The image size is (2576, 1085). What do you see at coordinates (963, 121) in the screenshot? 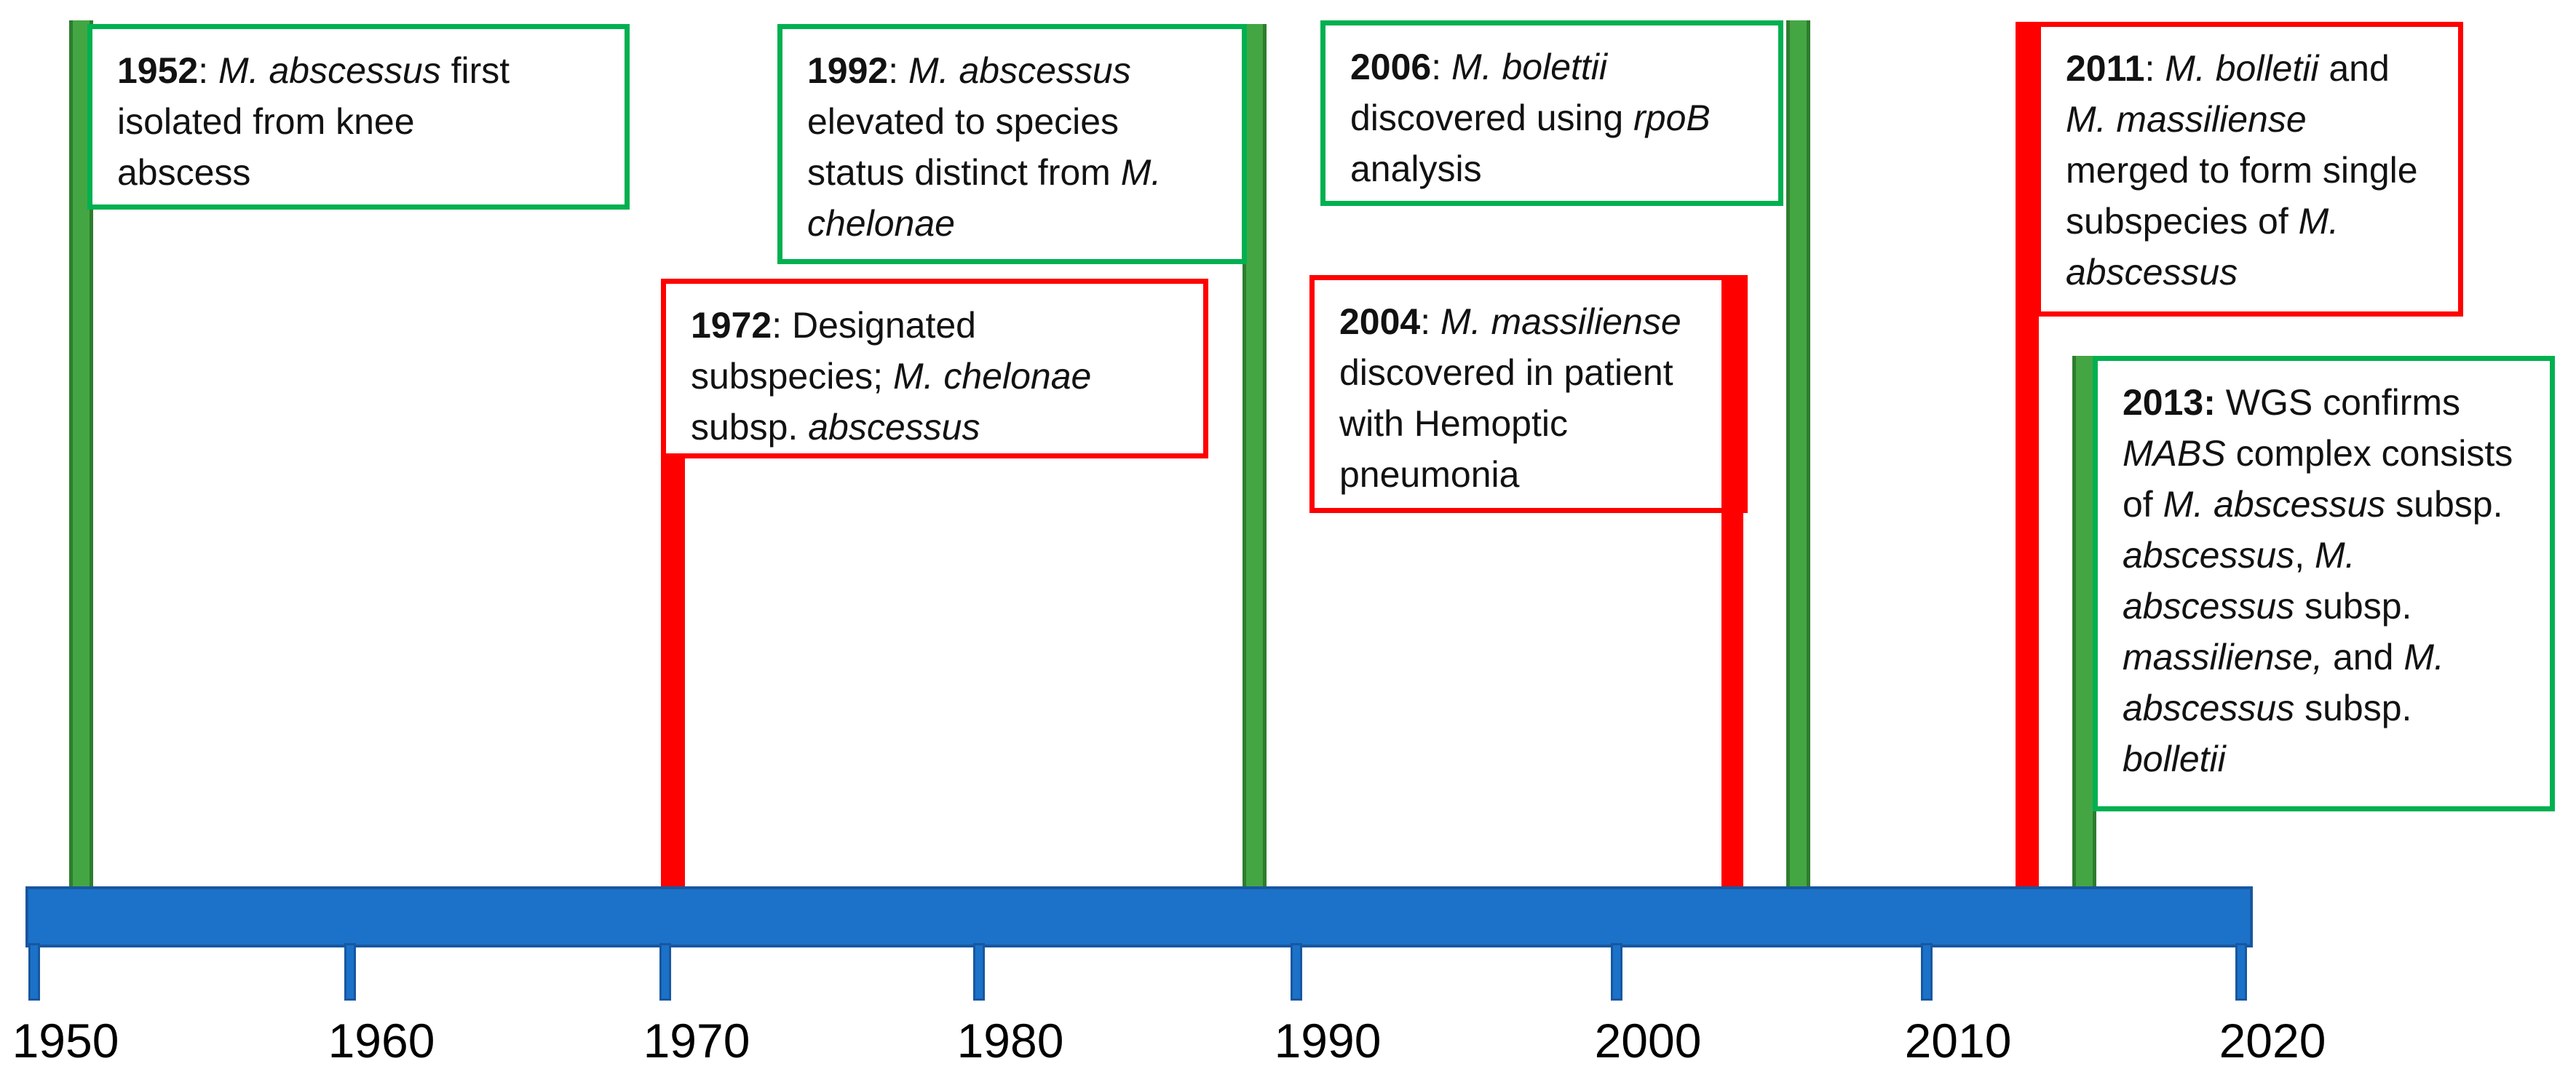
I see `event-text-segment: elevated to species` at bounding box center [963, 121].